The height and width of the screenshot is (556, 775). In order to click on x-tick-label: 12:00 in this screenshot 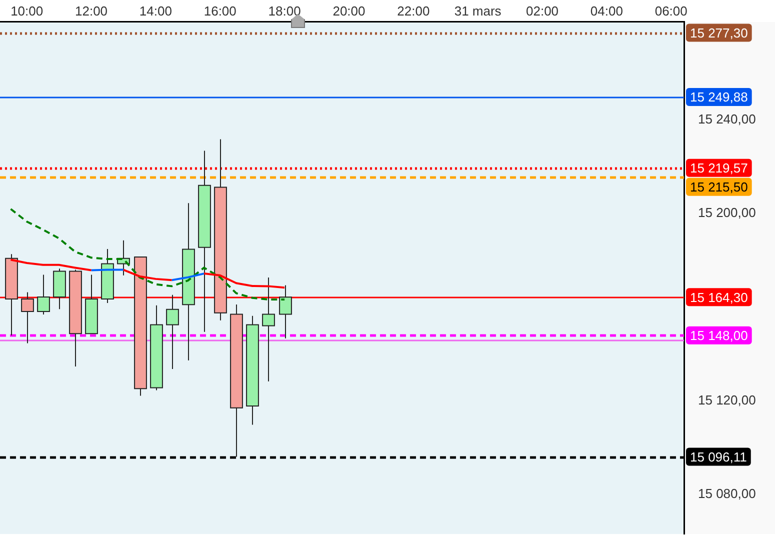, I will do `click(91, 11)`.